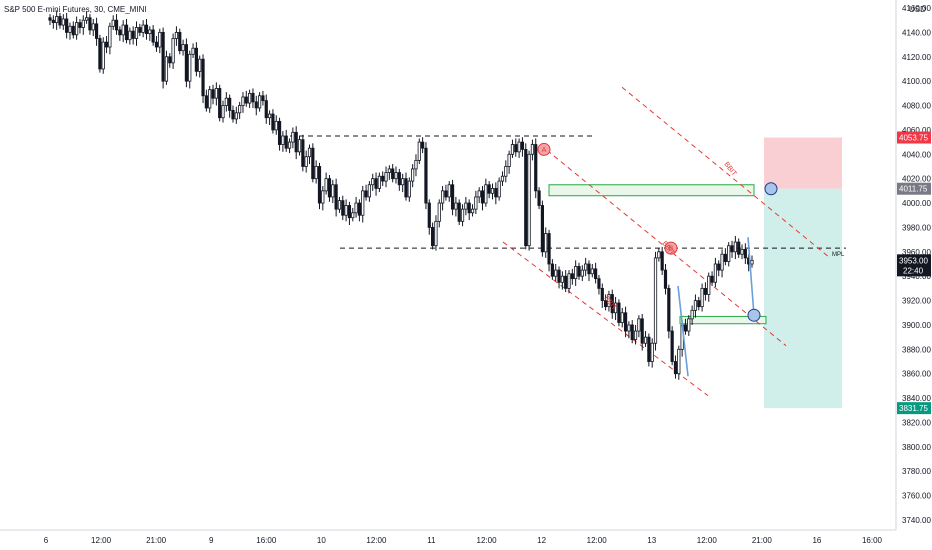 The image size is (932, 550). I want to click on current-price-tag: 3953.00 22:40, so click(914, 265).